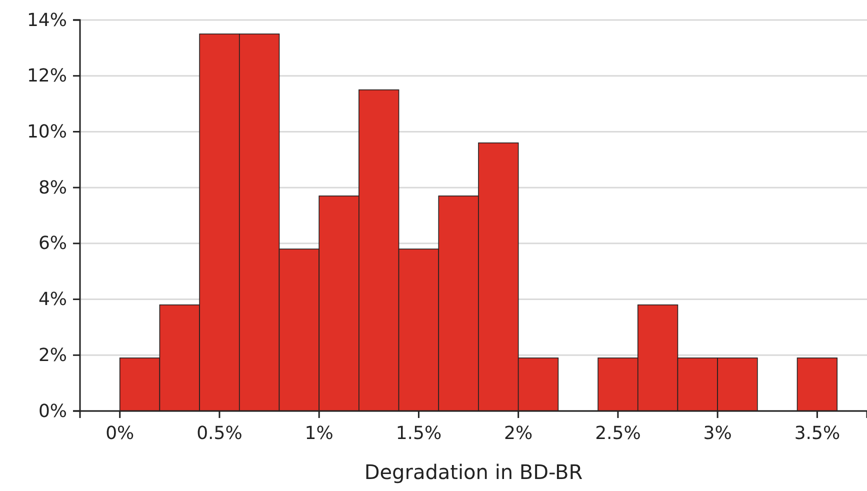  What do you see at coordinates (618, 433) in the screenshot?
I see `x-tick-label: 2.5%` at bounding box center [618, 433].